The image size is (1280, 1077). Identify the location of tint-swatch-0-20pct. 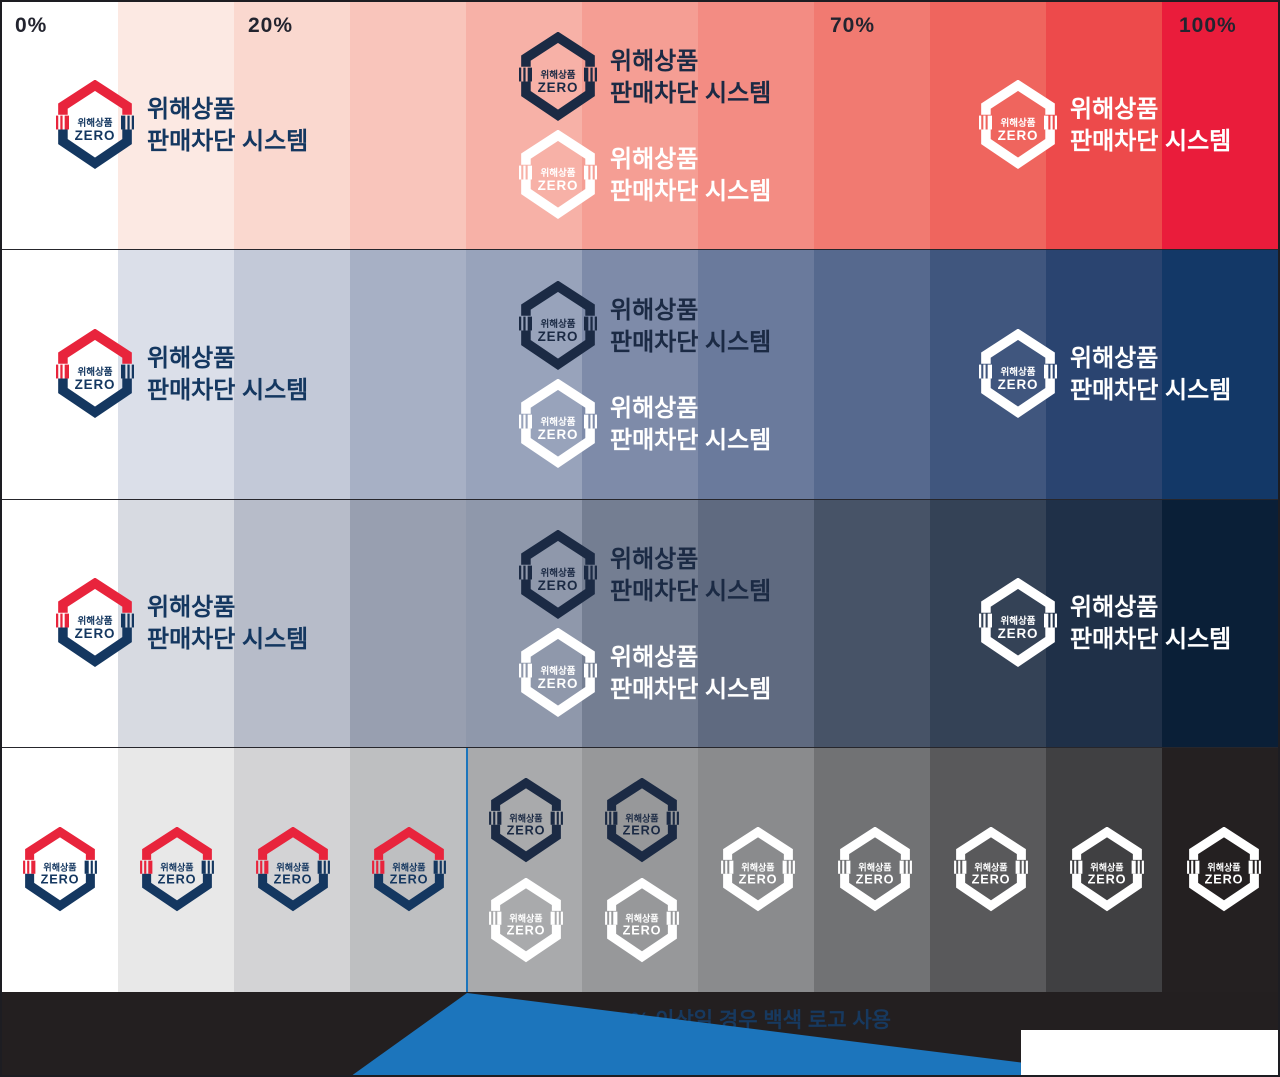
(292, 125).